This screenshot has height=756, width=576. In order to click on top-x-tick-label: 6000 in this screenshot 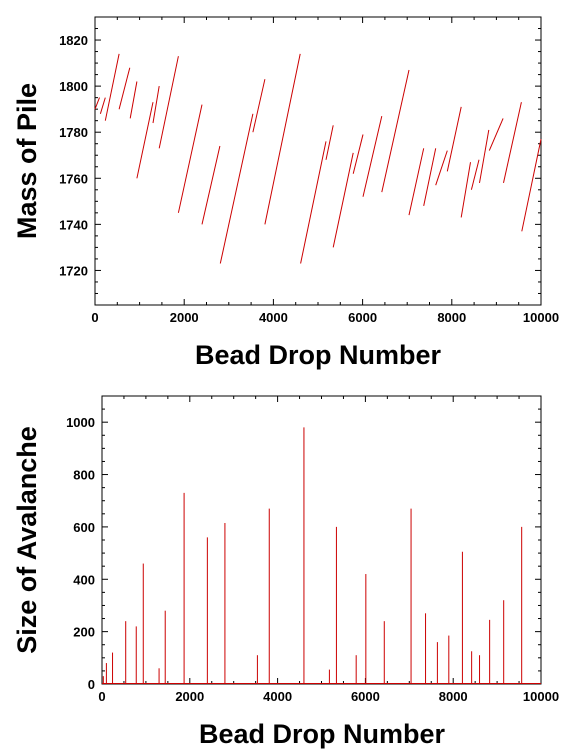, I will do `click(362, 317)`.